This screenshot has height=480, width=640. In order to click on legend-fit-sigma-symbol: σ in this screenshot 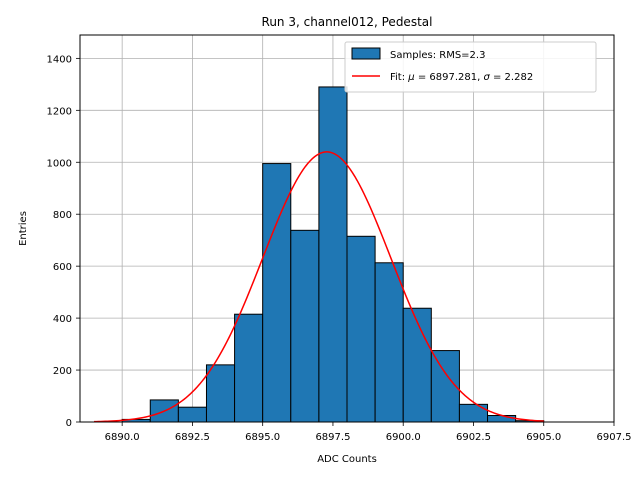, I will do `click(486, 77)`.